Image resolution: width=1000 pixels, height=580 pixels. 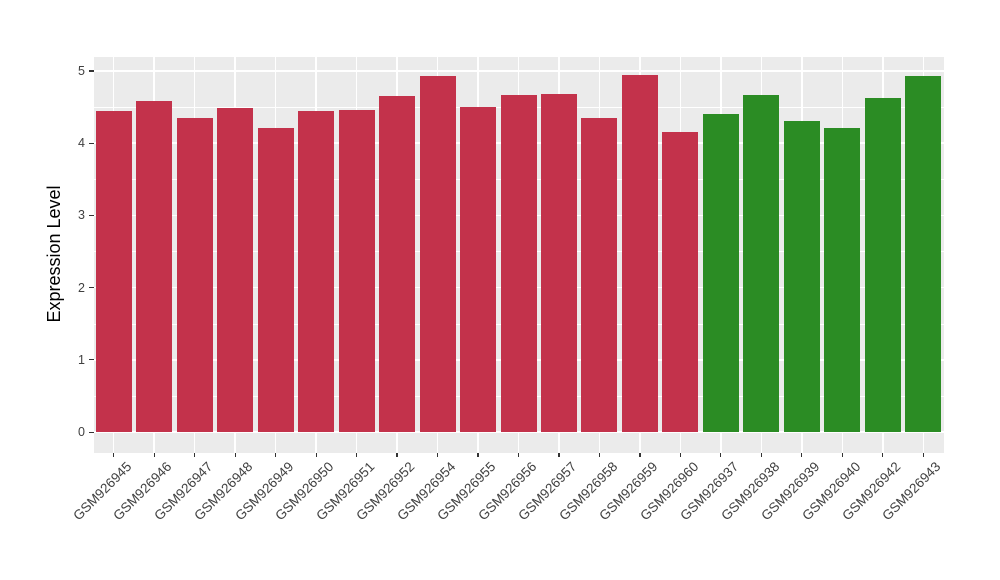 I want to click on bar-GSM926951, so click(x=356, y=270).